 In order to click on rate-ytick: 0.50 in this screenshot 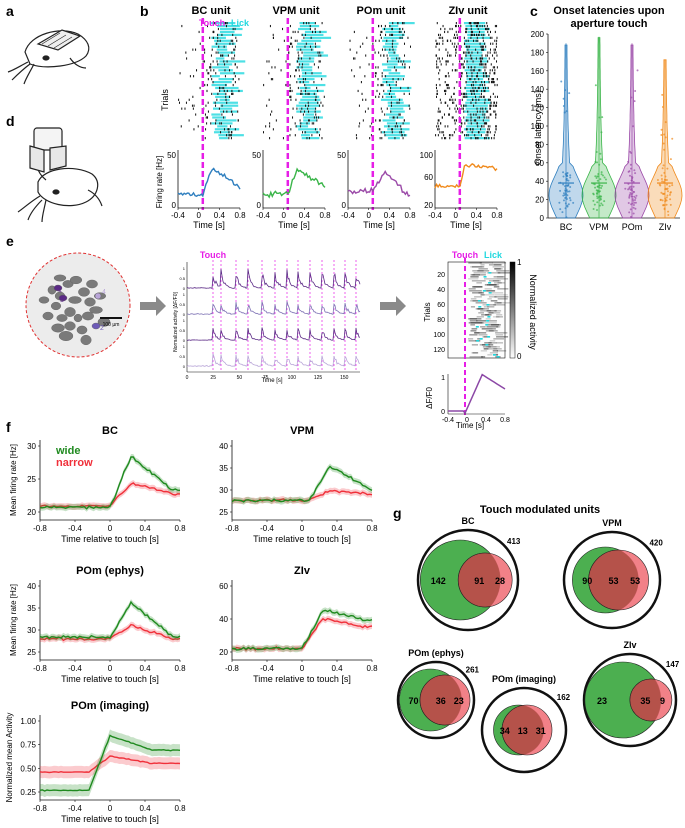, I will do `click(28, 768)`.